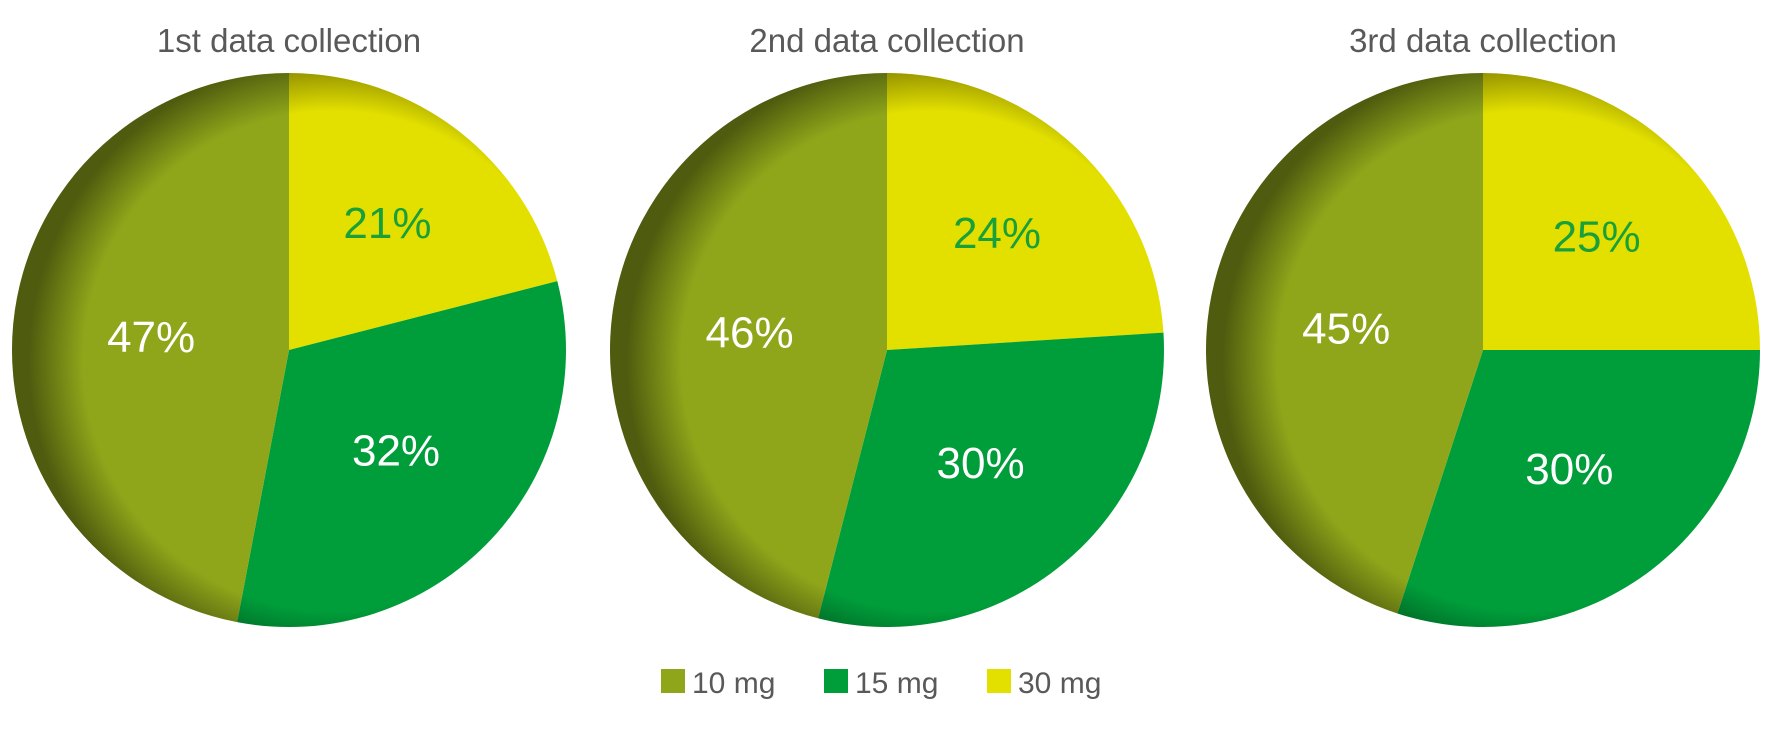  I want to click on slice-label-30-mg: 21%, so click(387, 223).